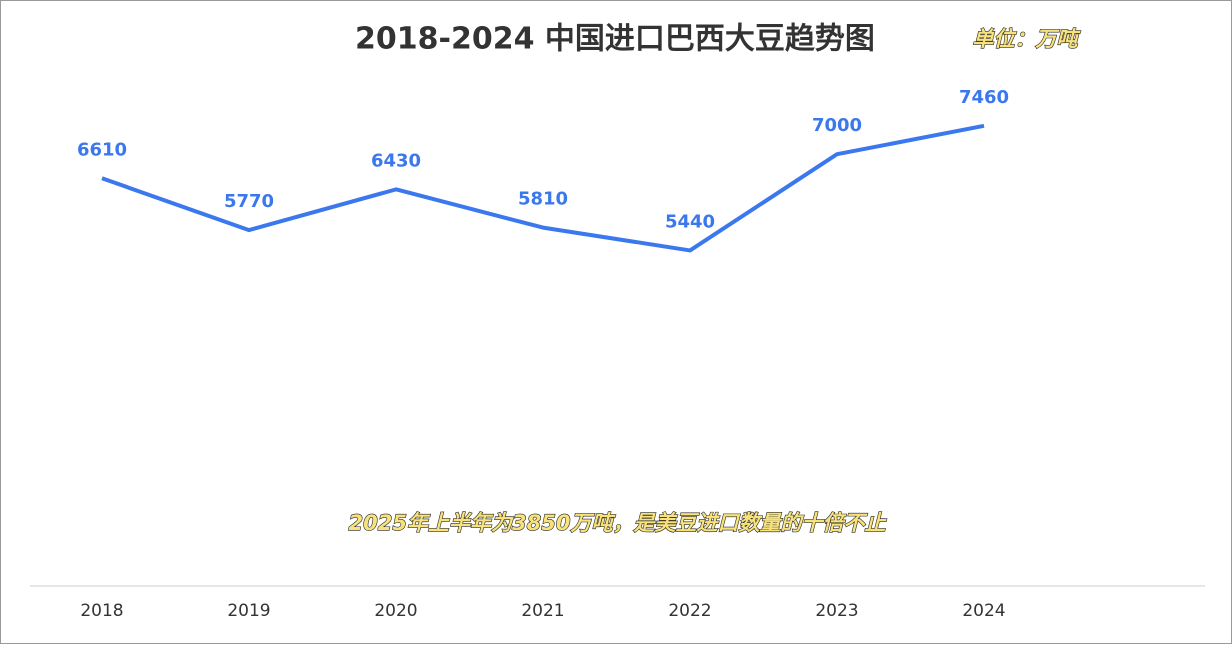  I want to click on annotation: 2025年上半年为3850万吨，是美豆进口数量的十倍不止, so click(618, 523).